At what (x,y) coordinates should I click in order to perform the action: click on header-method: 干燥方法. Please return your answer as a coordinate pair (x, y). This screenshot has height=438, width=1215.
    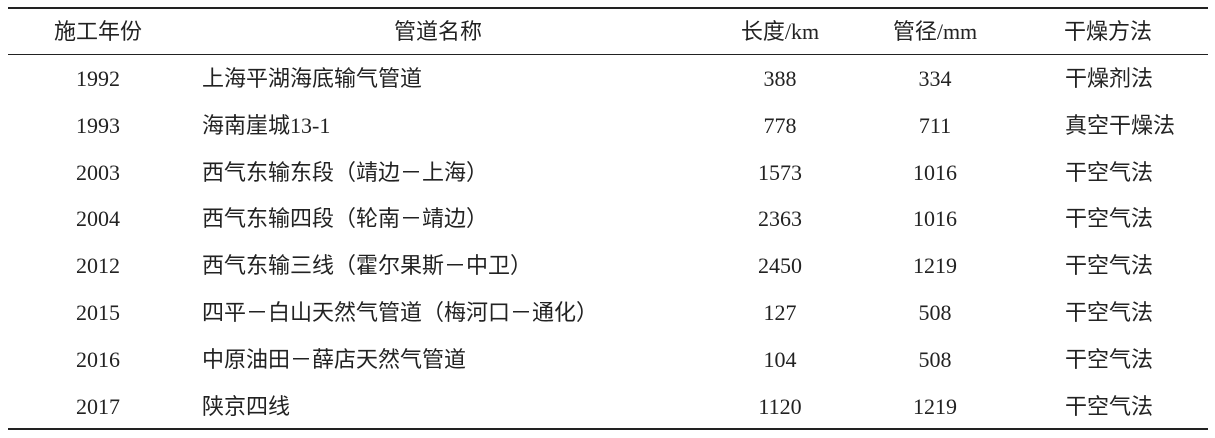
    Looking at the image, I should click on (1107, 31).